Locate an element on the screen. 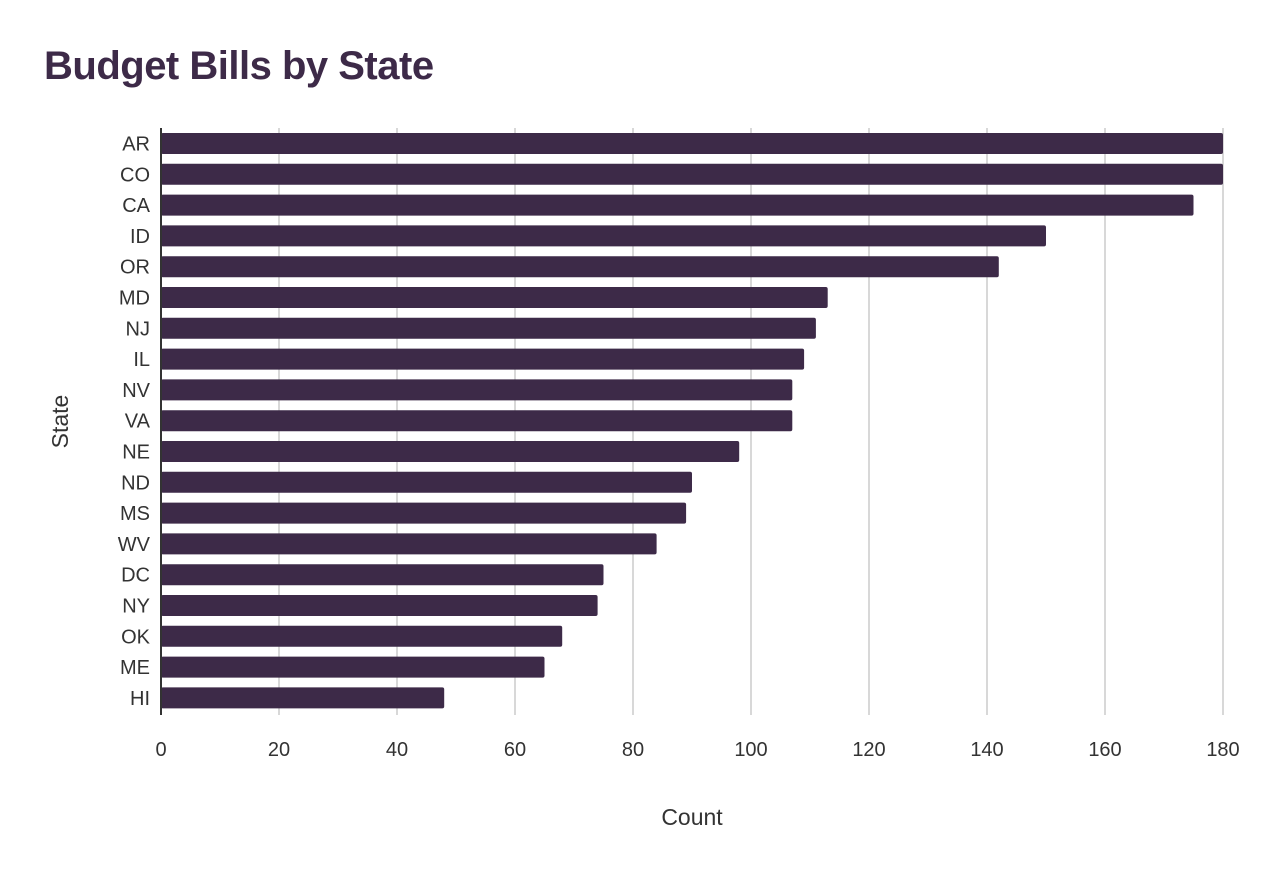 This screenshot has width=1266, height=875. x-tick-labels: 0 20 40 60 80 100 120 140 160 180 is located at coordinates (697, 750).